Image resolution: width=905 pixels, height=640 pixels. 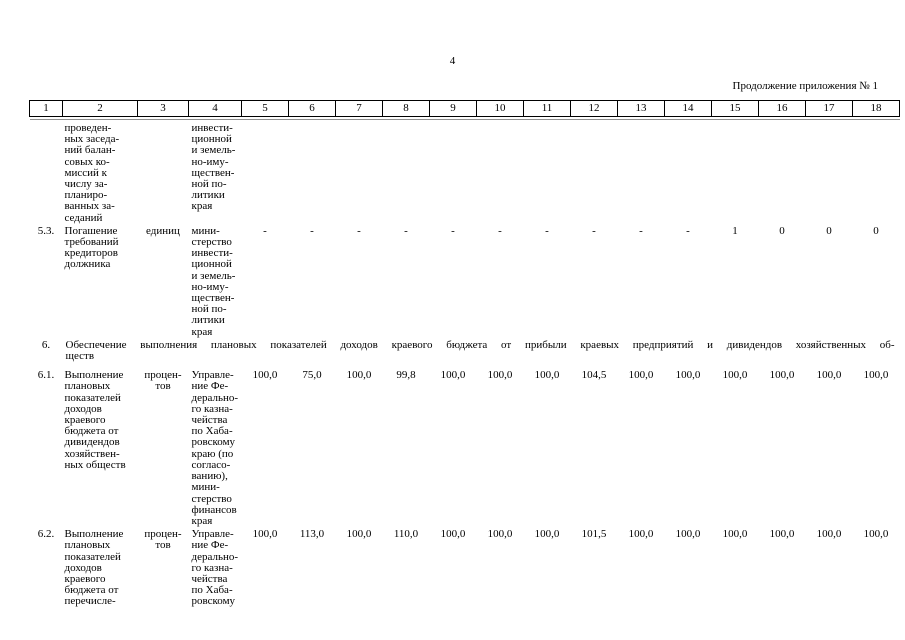 What do you see at coordinates (46, 172) in the screenshot?
I see `row-id-cell` at bounding box center [46, 172].